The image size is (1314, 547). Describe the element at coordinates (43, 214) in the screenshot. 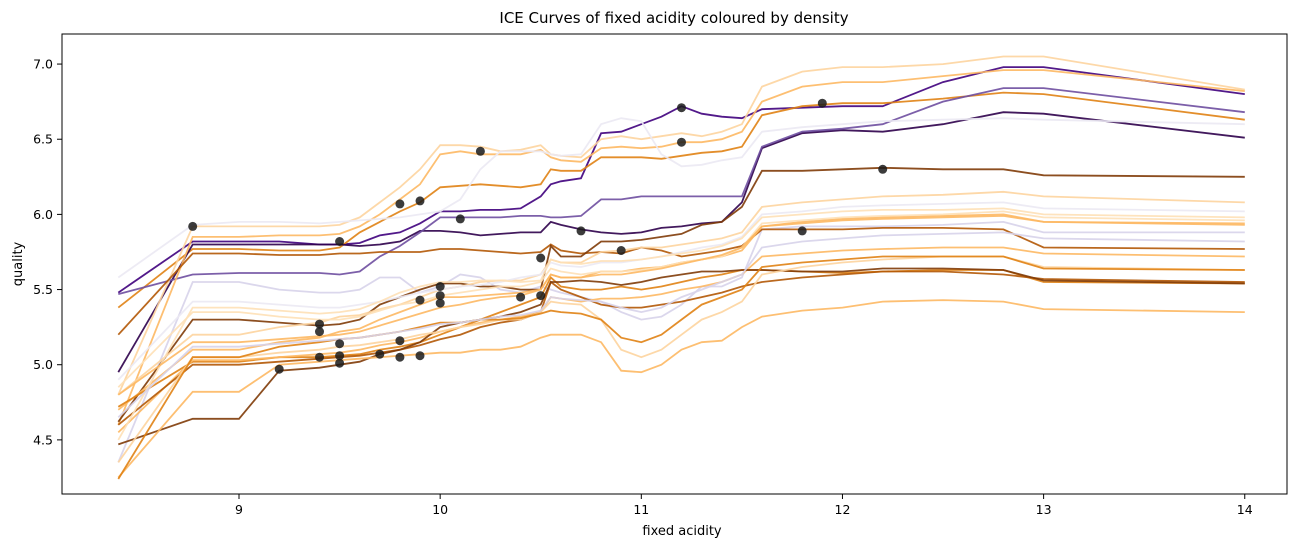

I see `y-tick-label-4: 6.0` at that location.